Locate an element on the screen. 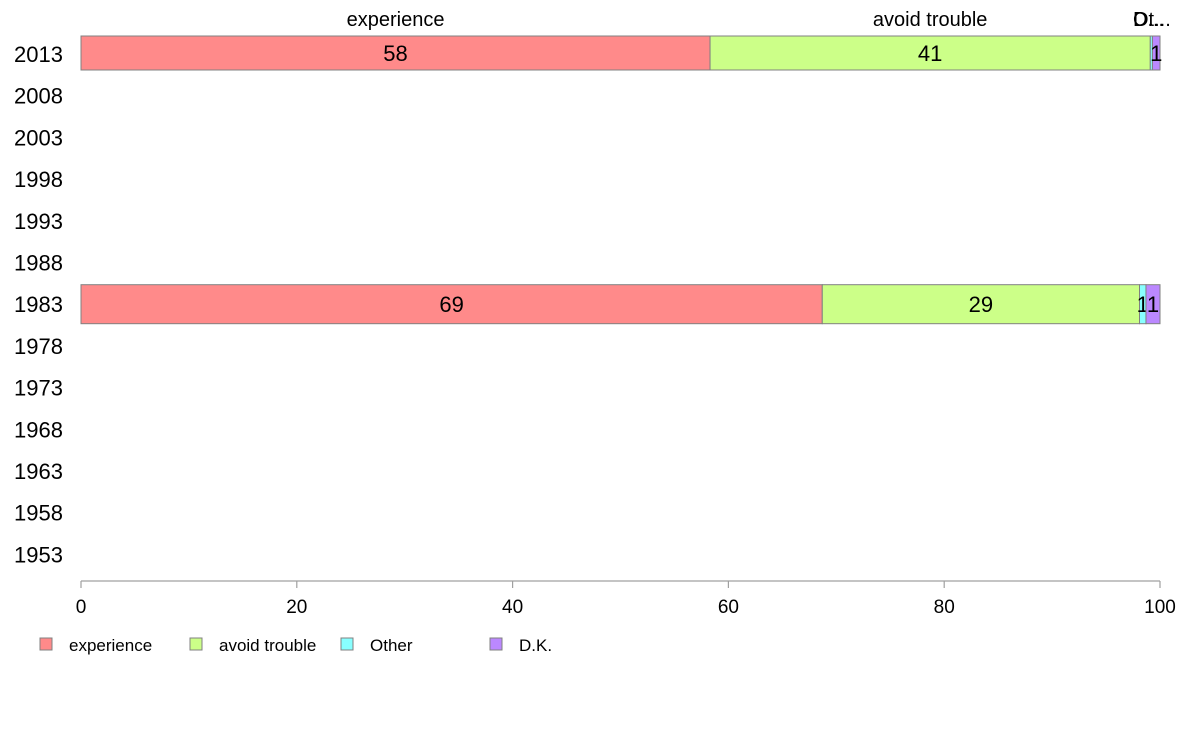  y-tick-label: 1973 is located at coordinates (38, 388).